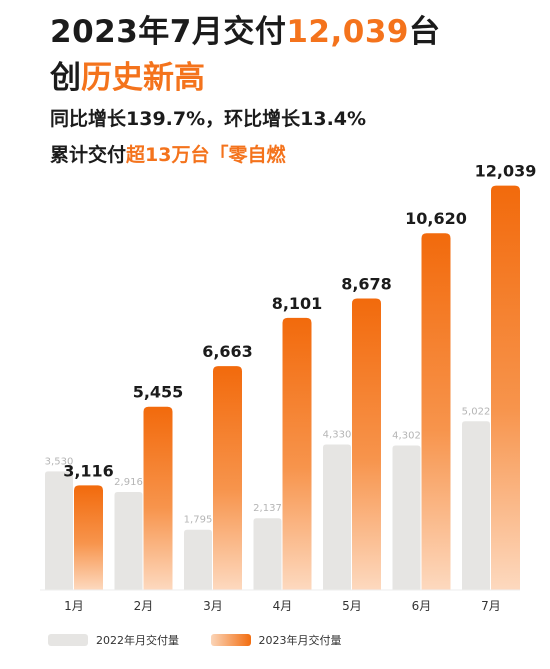 This screenshot has height=669, width=550. Describe the element at coordinates (347, 32) in the screenshot. I see `headline-highlight: 12,039` at that location.